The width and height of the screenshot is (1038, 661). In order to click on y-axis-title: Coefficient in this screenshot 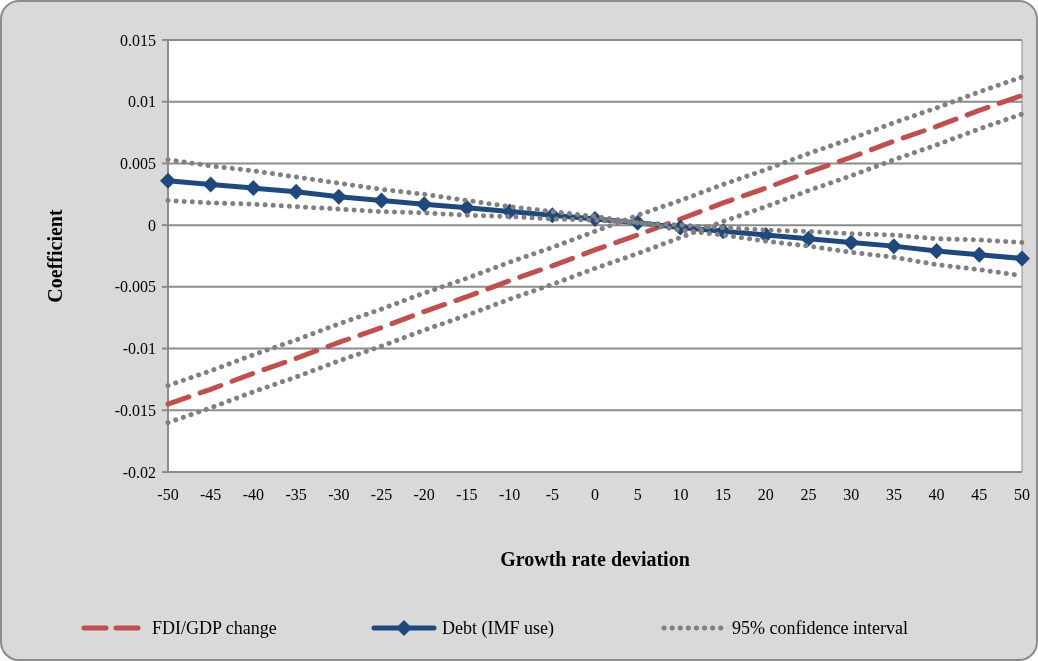, I will do `click(55, 256)`.